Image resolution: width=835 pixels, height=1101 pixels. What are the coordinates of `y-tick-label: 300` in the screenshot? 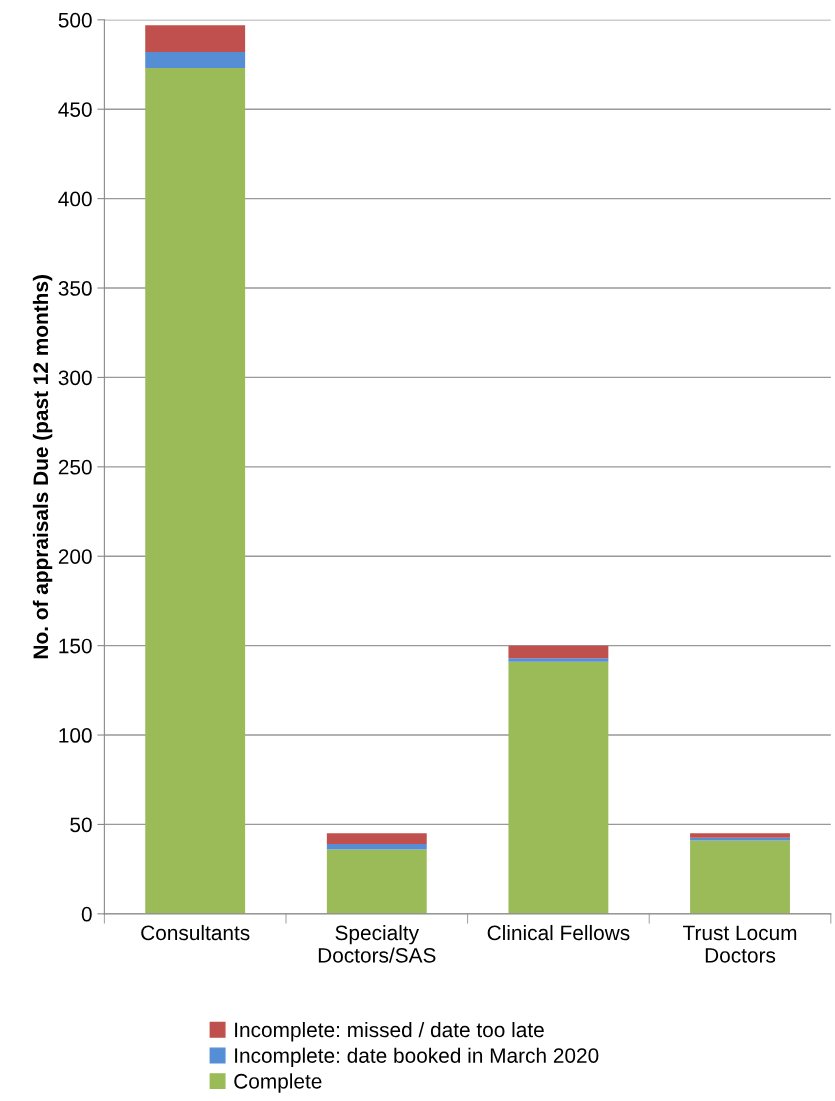 It's located at (75, 378).